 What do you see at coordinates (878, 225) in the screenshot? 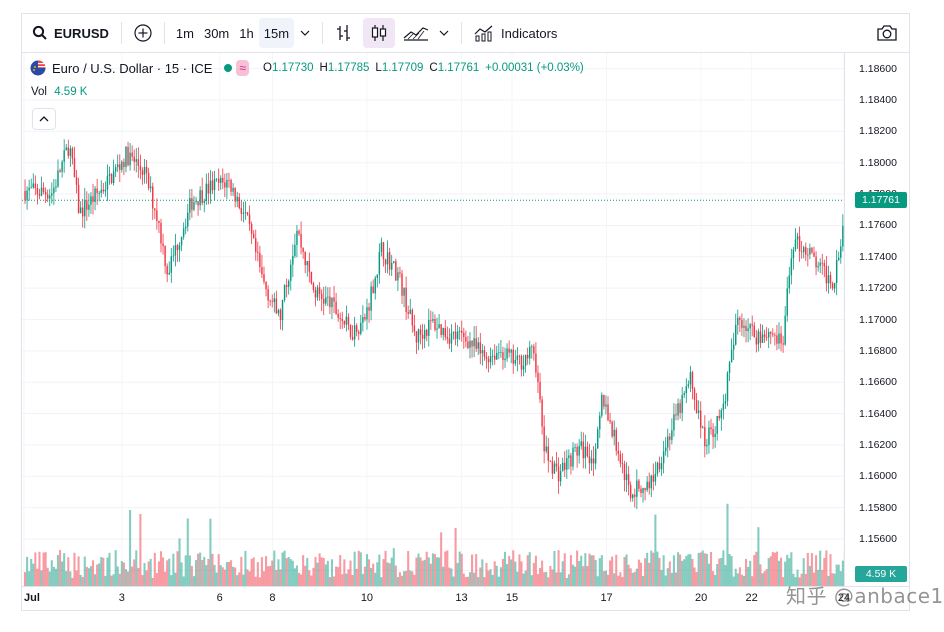
I see `price-tick-label: 1.17600` at bounding box center [878, 225].